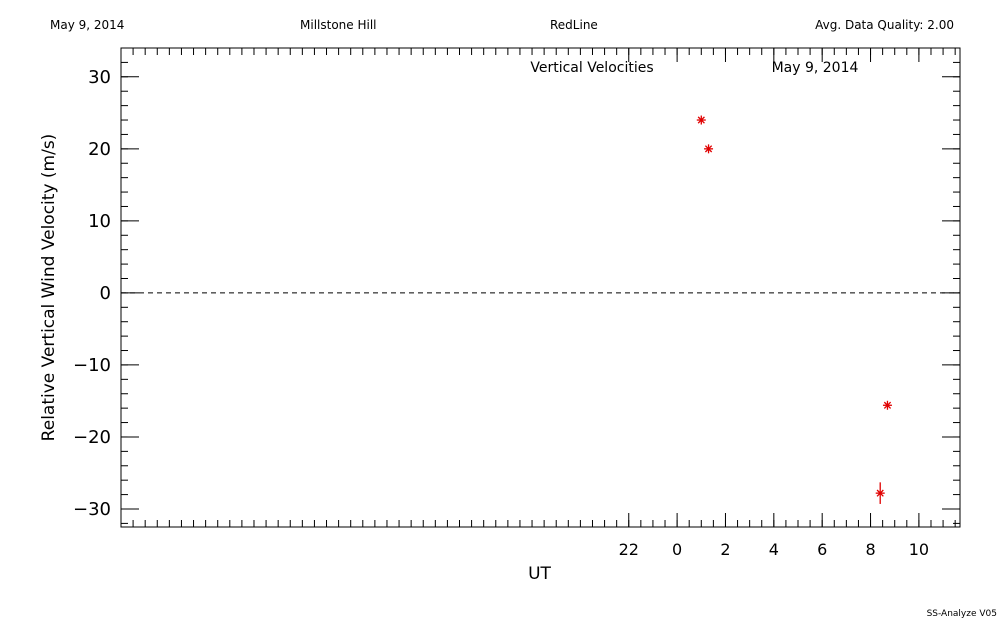 Image resolution: width=1000 pixels, height=625 pixels. What do you see at coordinates (338, 25) in the screenshot?
I see `header-site: Millstone Hill` at bounding box center [338, 25].